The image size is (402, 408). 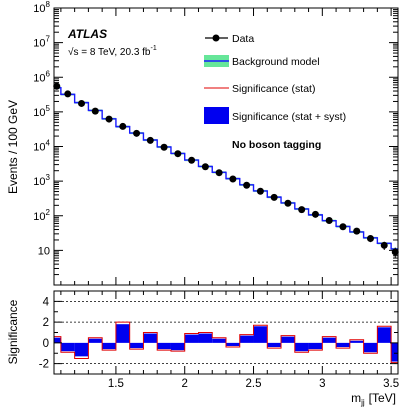 What do you see at coordinates (322, 384) in the screenshot?
I see `ratio-x-tick-label: 3` at bounding box center [322, 384].